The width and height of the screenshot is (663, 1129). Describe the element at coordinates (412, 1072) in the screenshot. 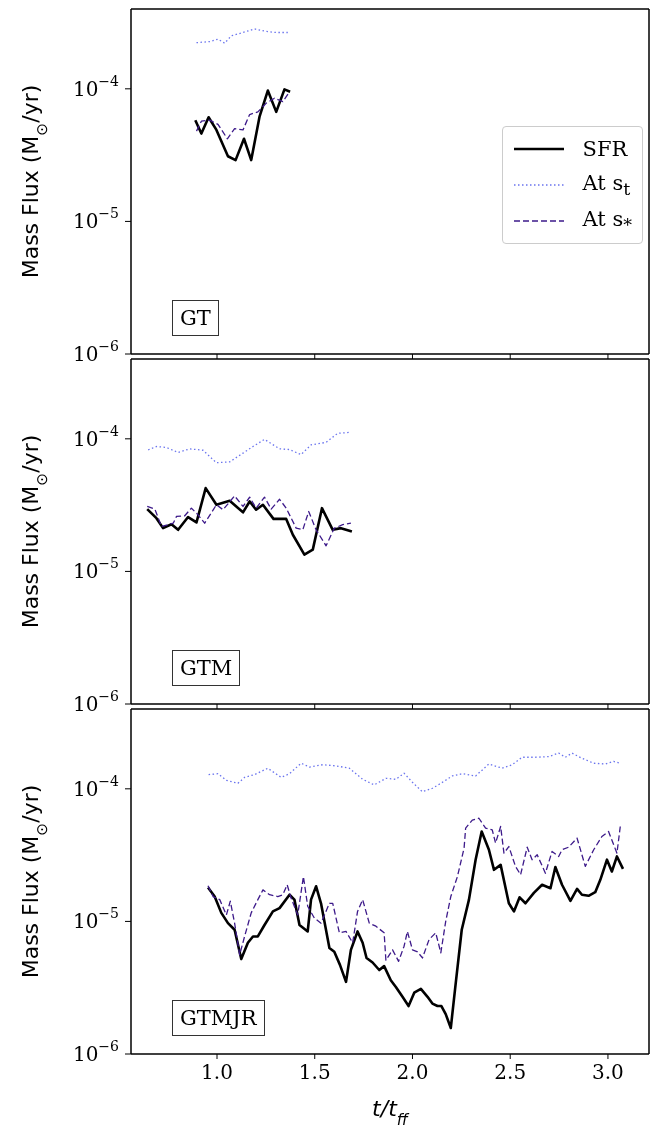

I see `x-tick-label: 2.0` at that location.